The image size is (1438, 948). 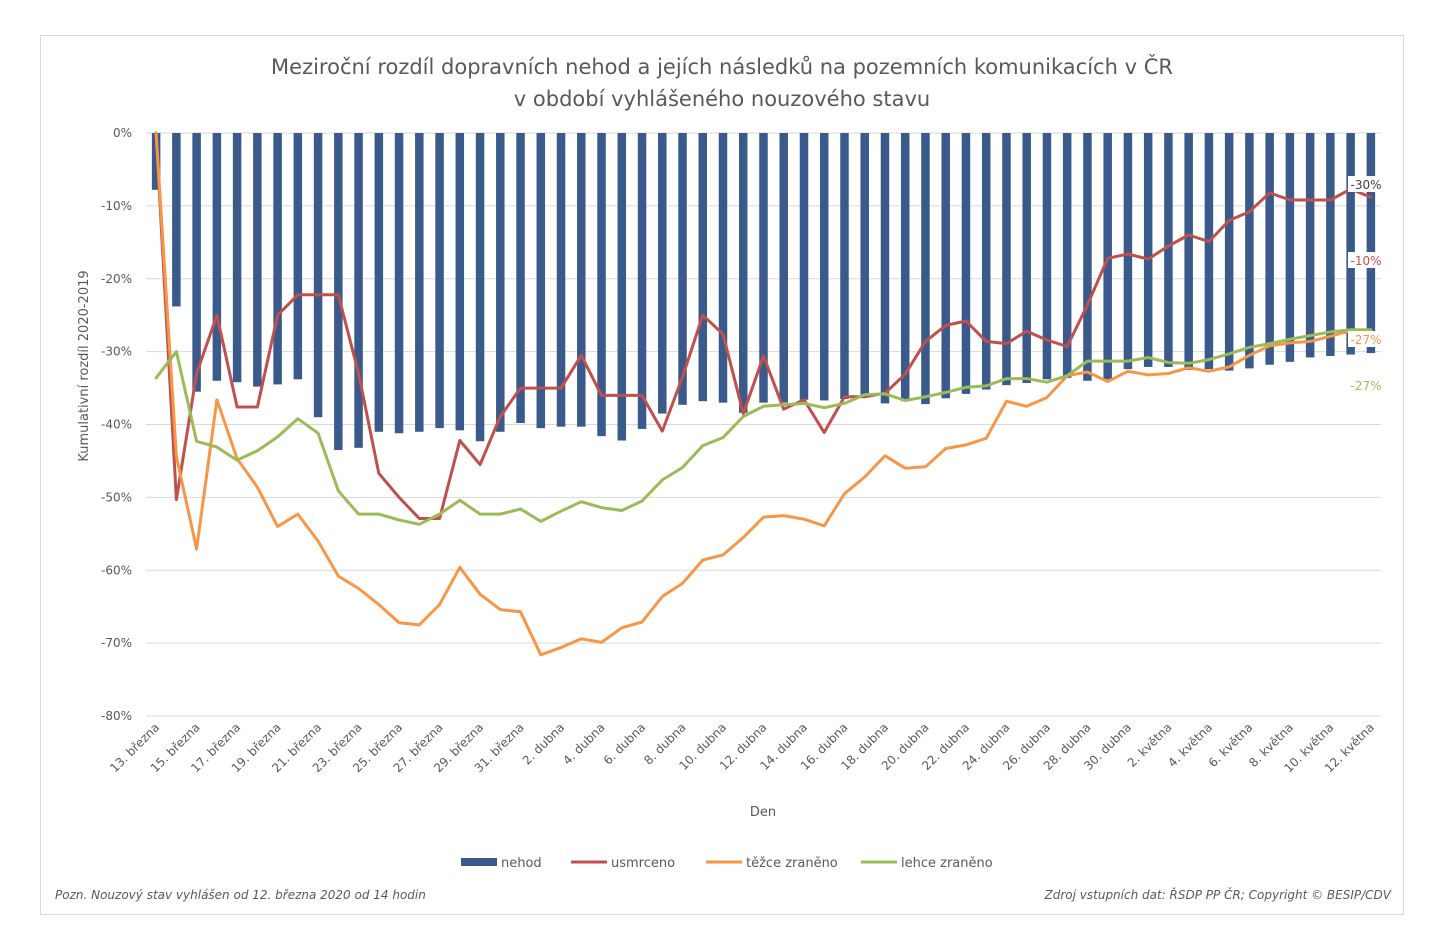 I want to click on y-tick-label: -40%, so click(x=116, y=425).